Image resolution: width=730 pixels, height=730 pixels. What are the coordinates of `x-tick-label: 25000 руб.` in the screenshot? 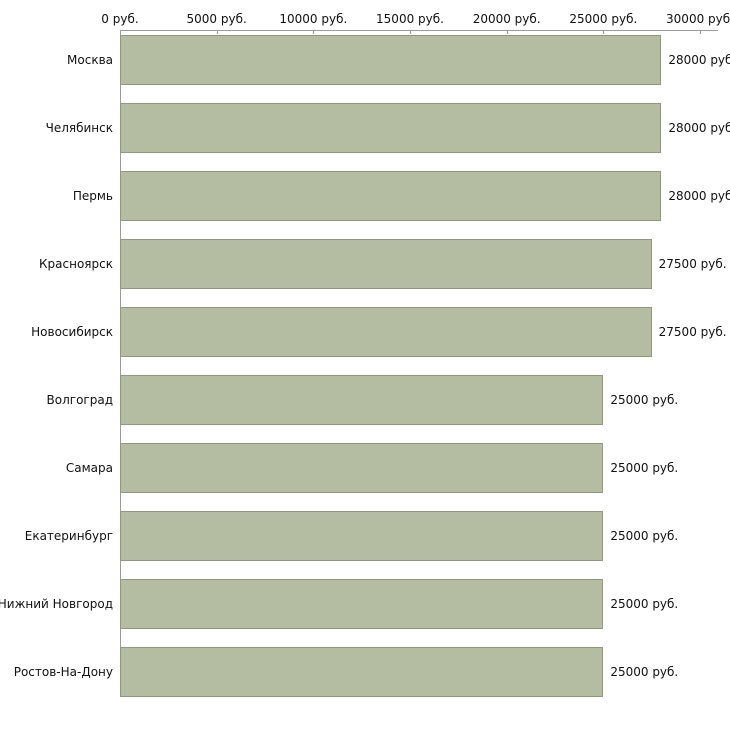 It's located at (603, 19).